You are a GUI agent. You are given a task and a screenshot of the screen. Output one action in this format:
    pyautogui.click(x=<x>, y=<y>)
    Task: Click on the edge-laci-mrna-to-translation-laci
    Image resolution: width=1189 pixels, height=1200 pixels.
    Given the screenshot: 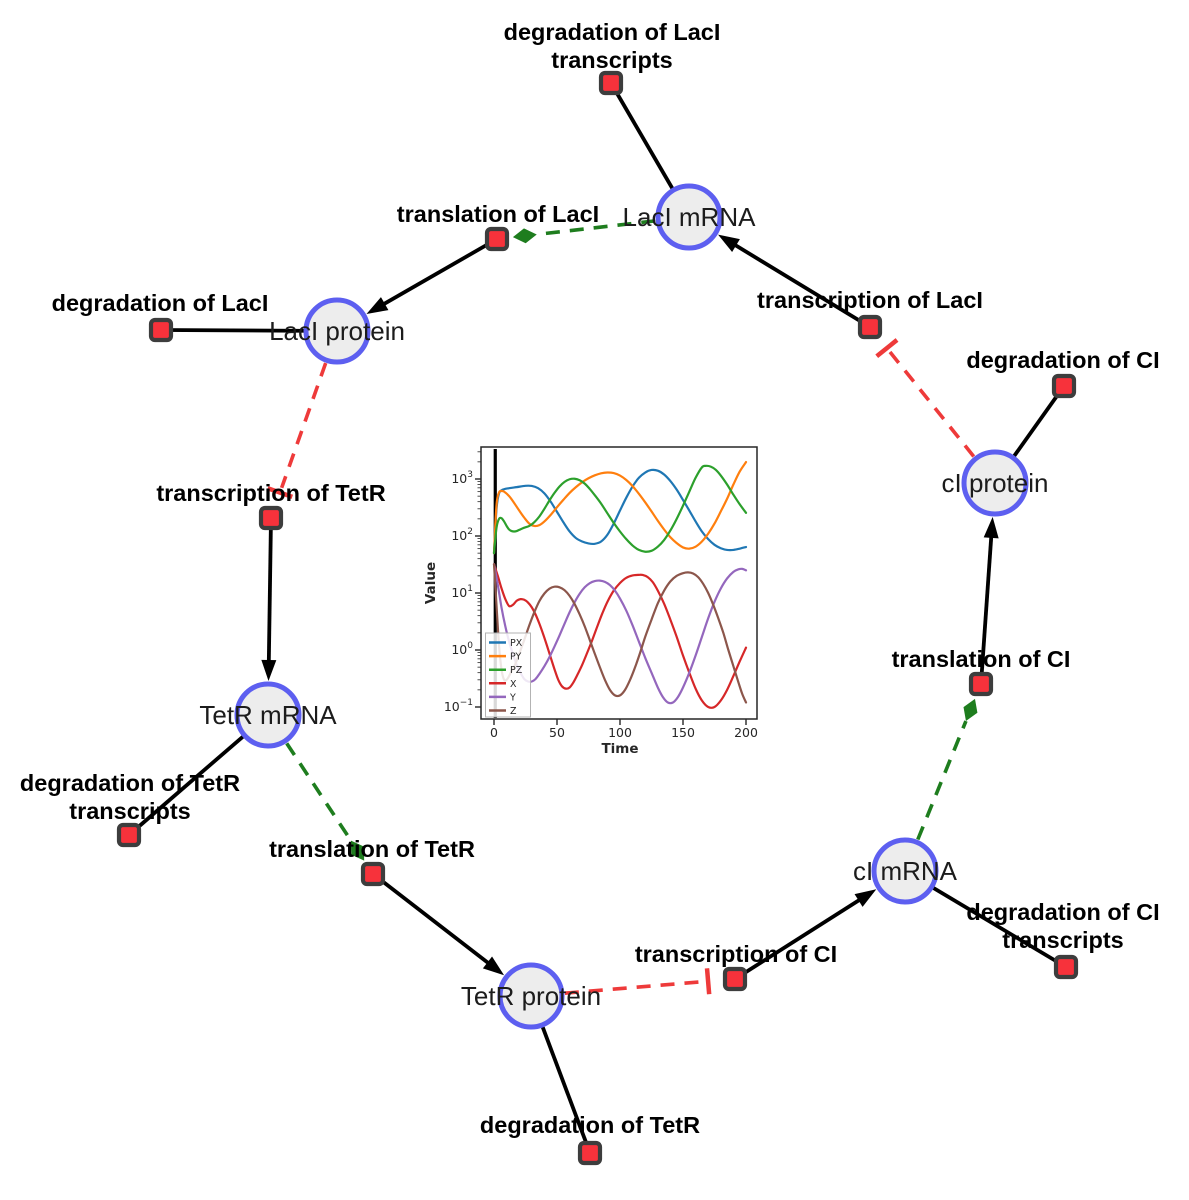 What is the action you would take?
    pyautogui.click(x=584, y=231)
    